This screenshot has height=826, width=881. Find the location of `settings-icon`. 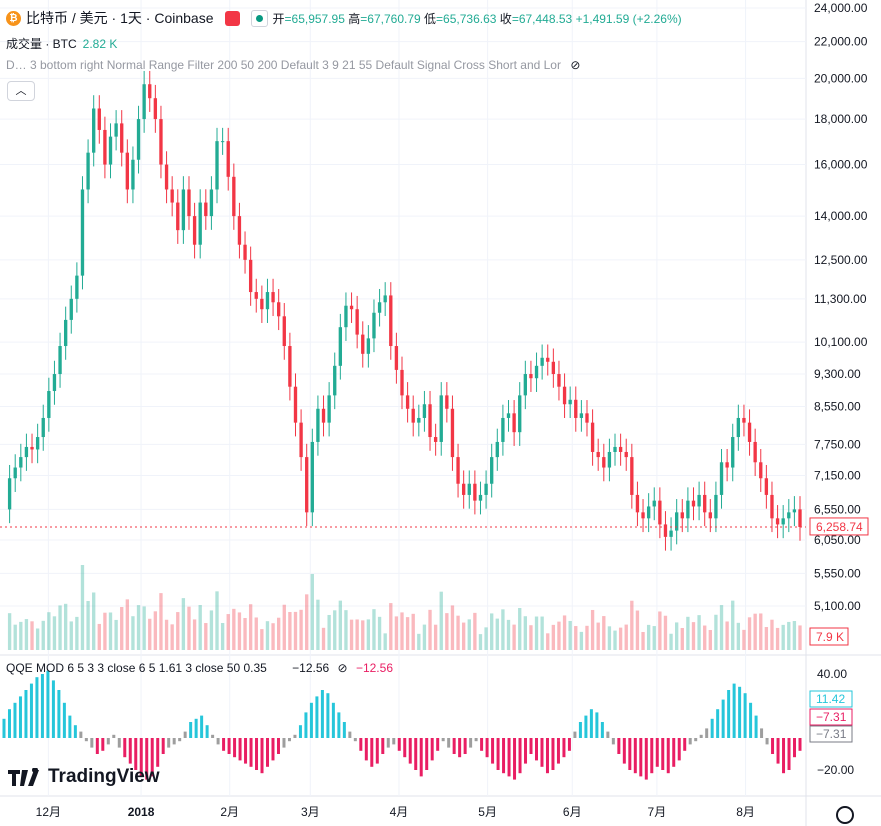

settings-icon is located at coordinates (845, 815).